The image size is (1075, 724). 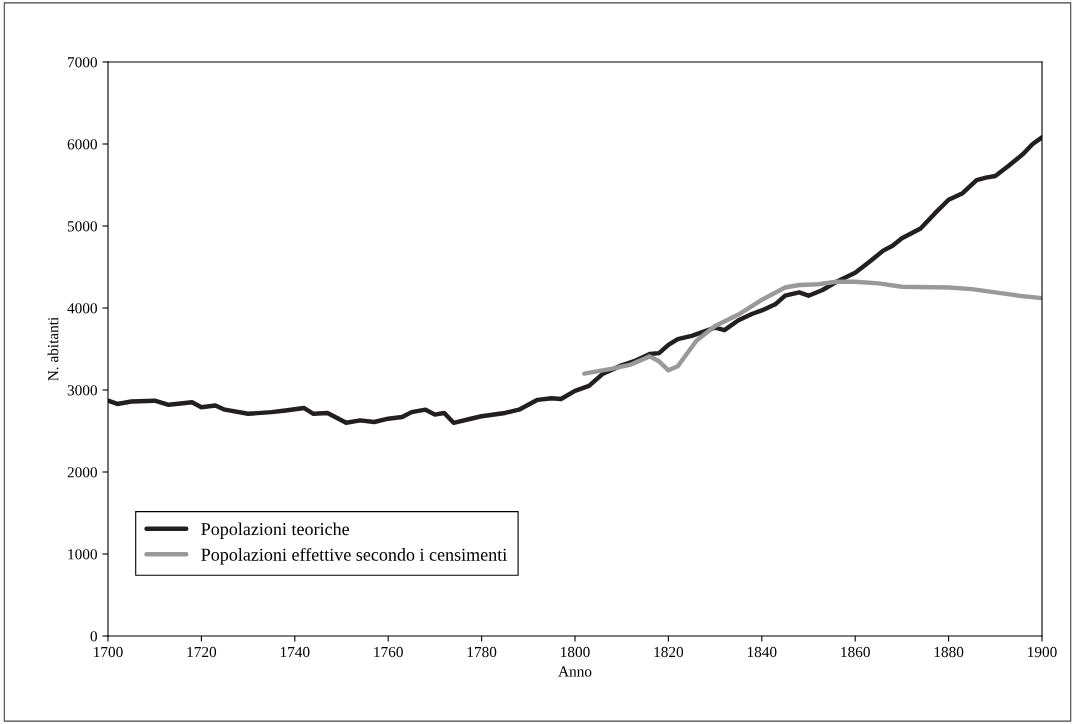 I want to click on x-tick-label: 1860, so click(x=855, y=652).